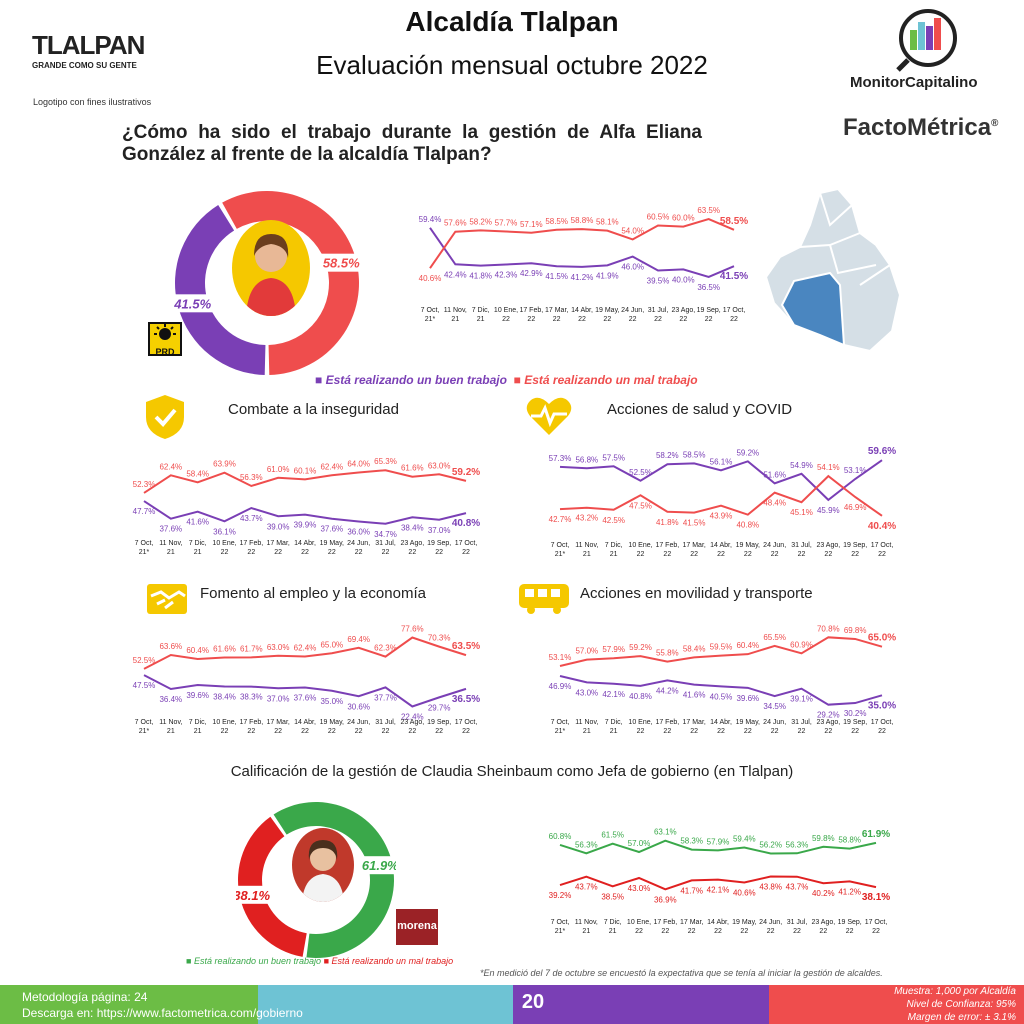  I want to click on sheinbaum-series-0-label: 57.0%, so click(639, 843).